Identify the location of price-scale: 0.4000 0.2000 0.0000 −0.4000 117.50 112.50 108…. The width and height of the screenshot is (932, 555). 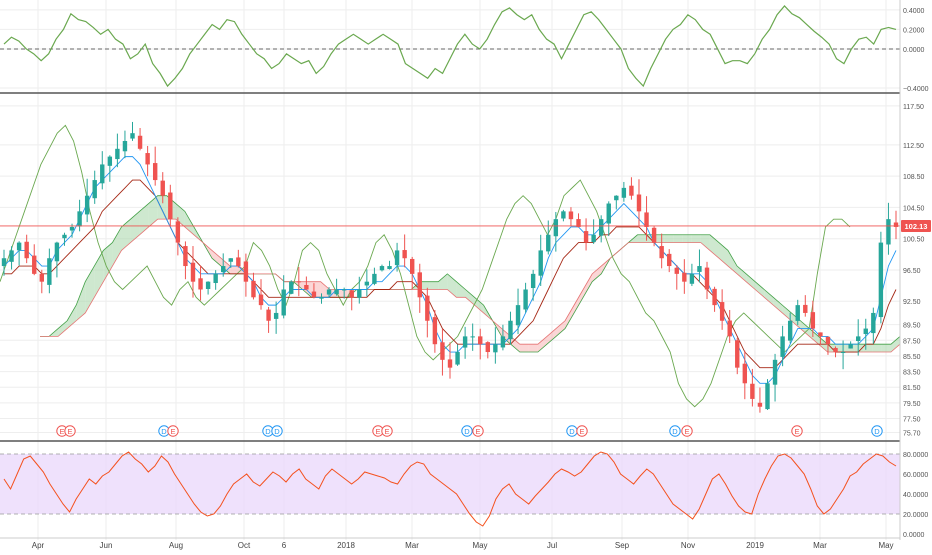
(915, 275).